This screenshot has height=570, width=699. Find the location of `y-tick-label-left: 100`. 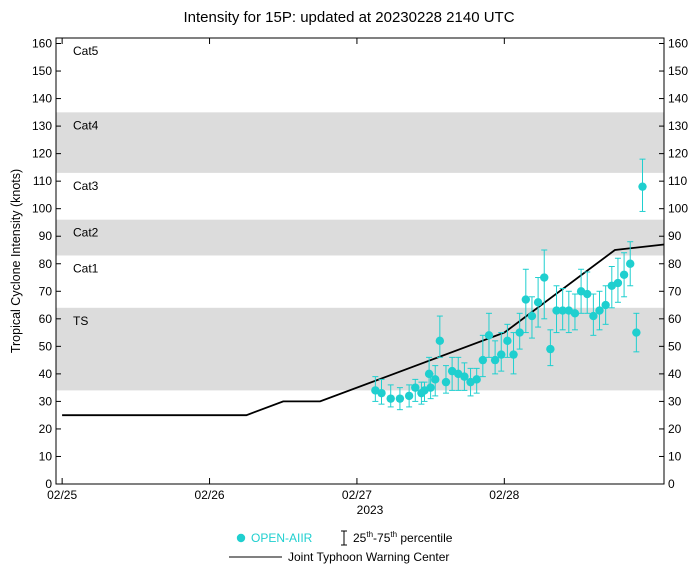

y-tick-label-left: 100 is located at coordinates (42, 209).